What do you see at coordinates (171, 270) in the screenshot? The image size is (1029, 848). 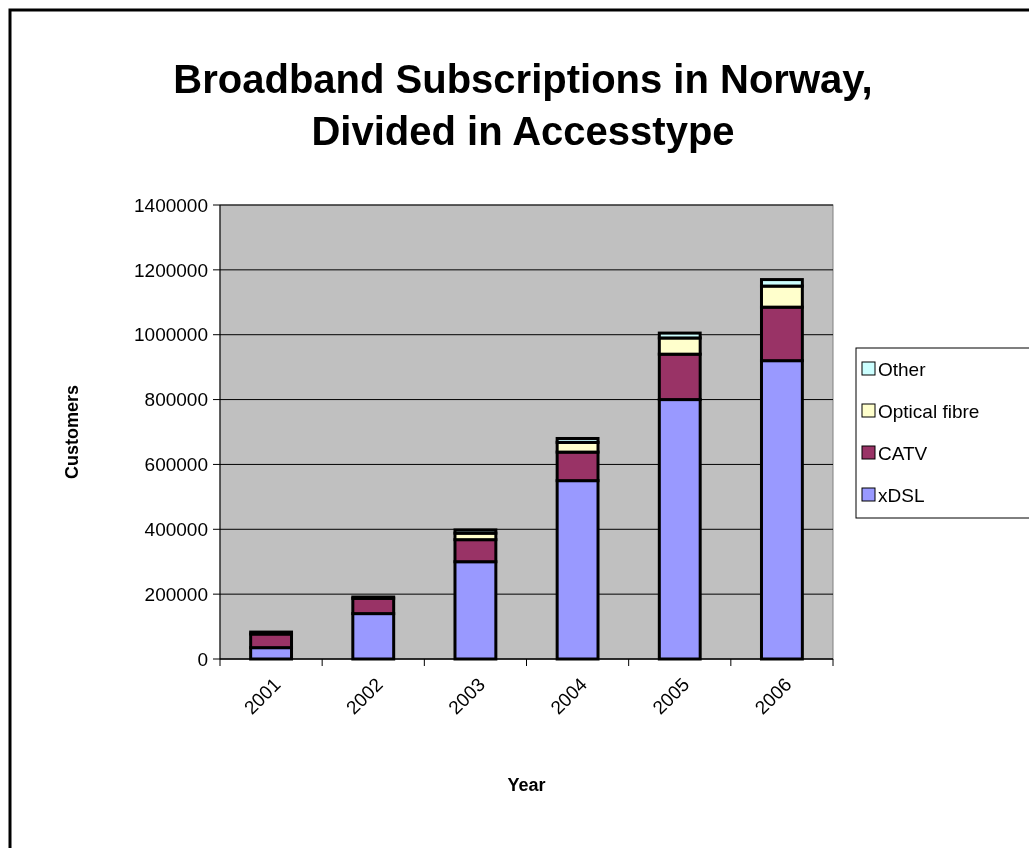 I see `y-tick-label: 1200000` at bounding box center [171, 270].